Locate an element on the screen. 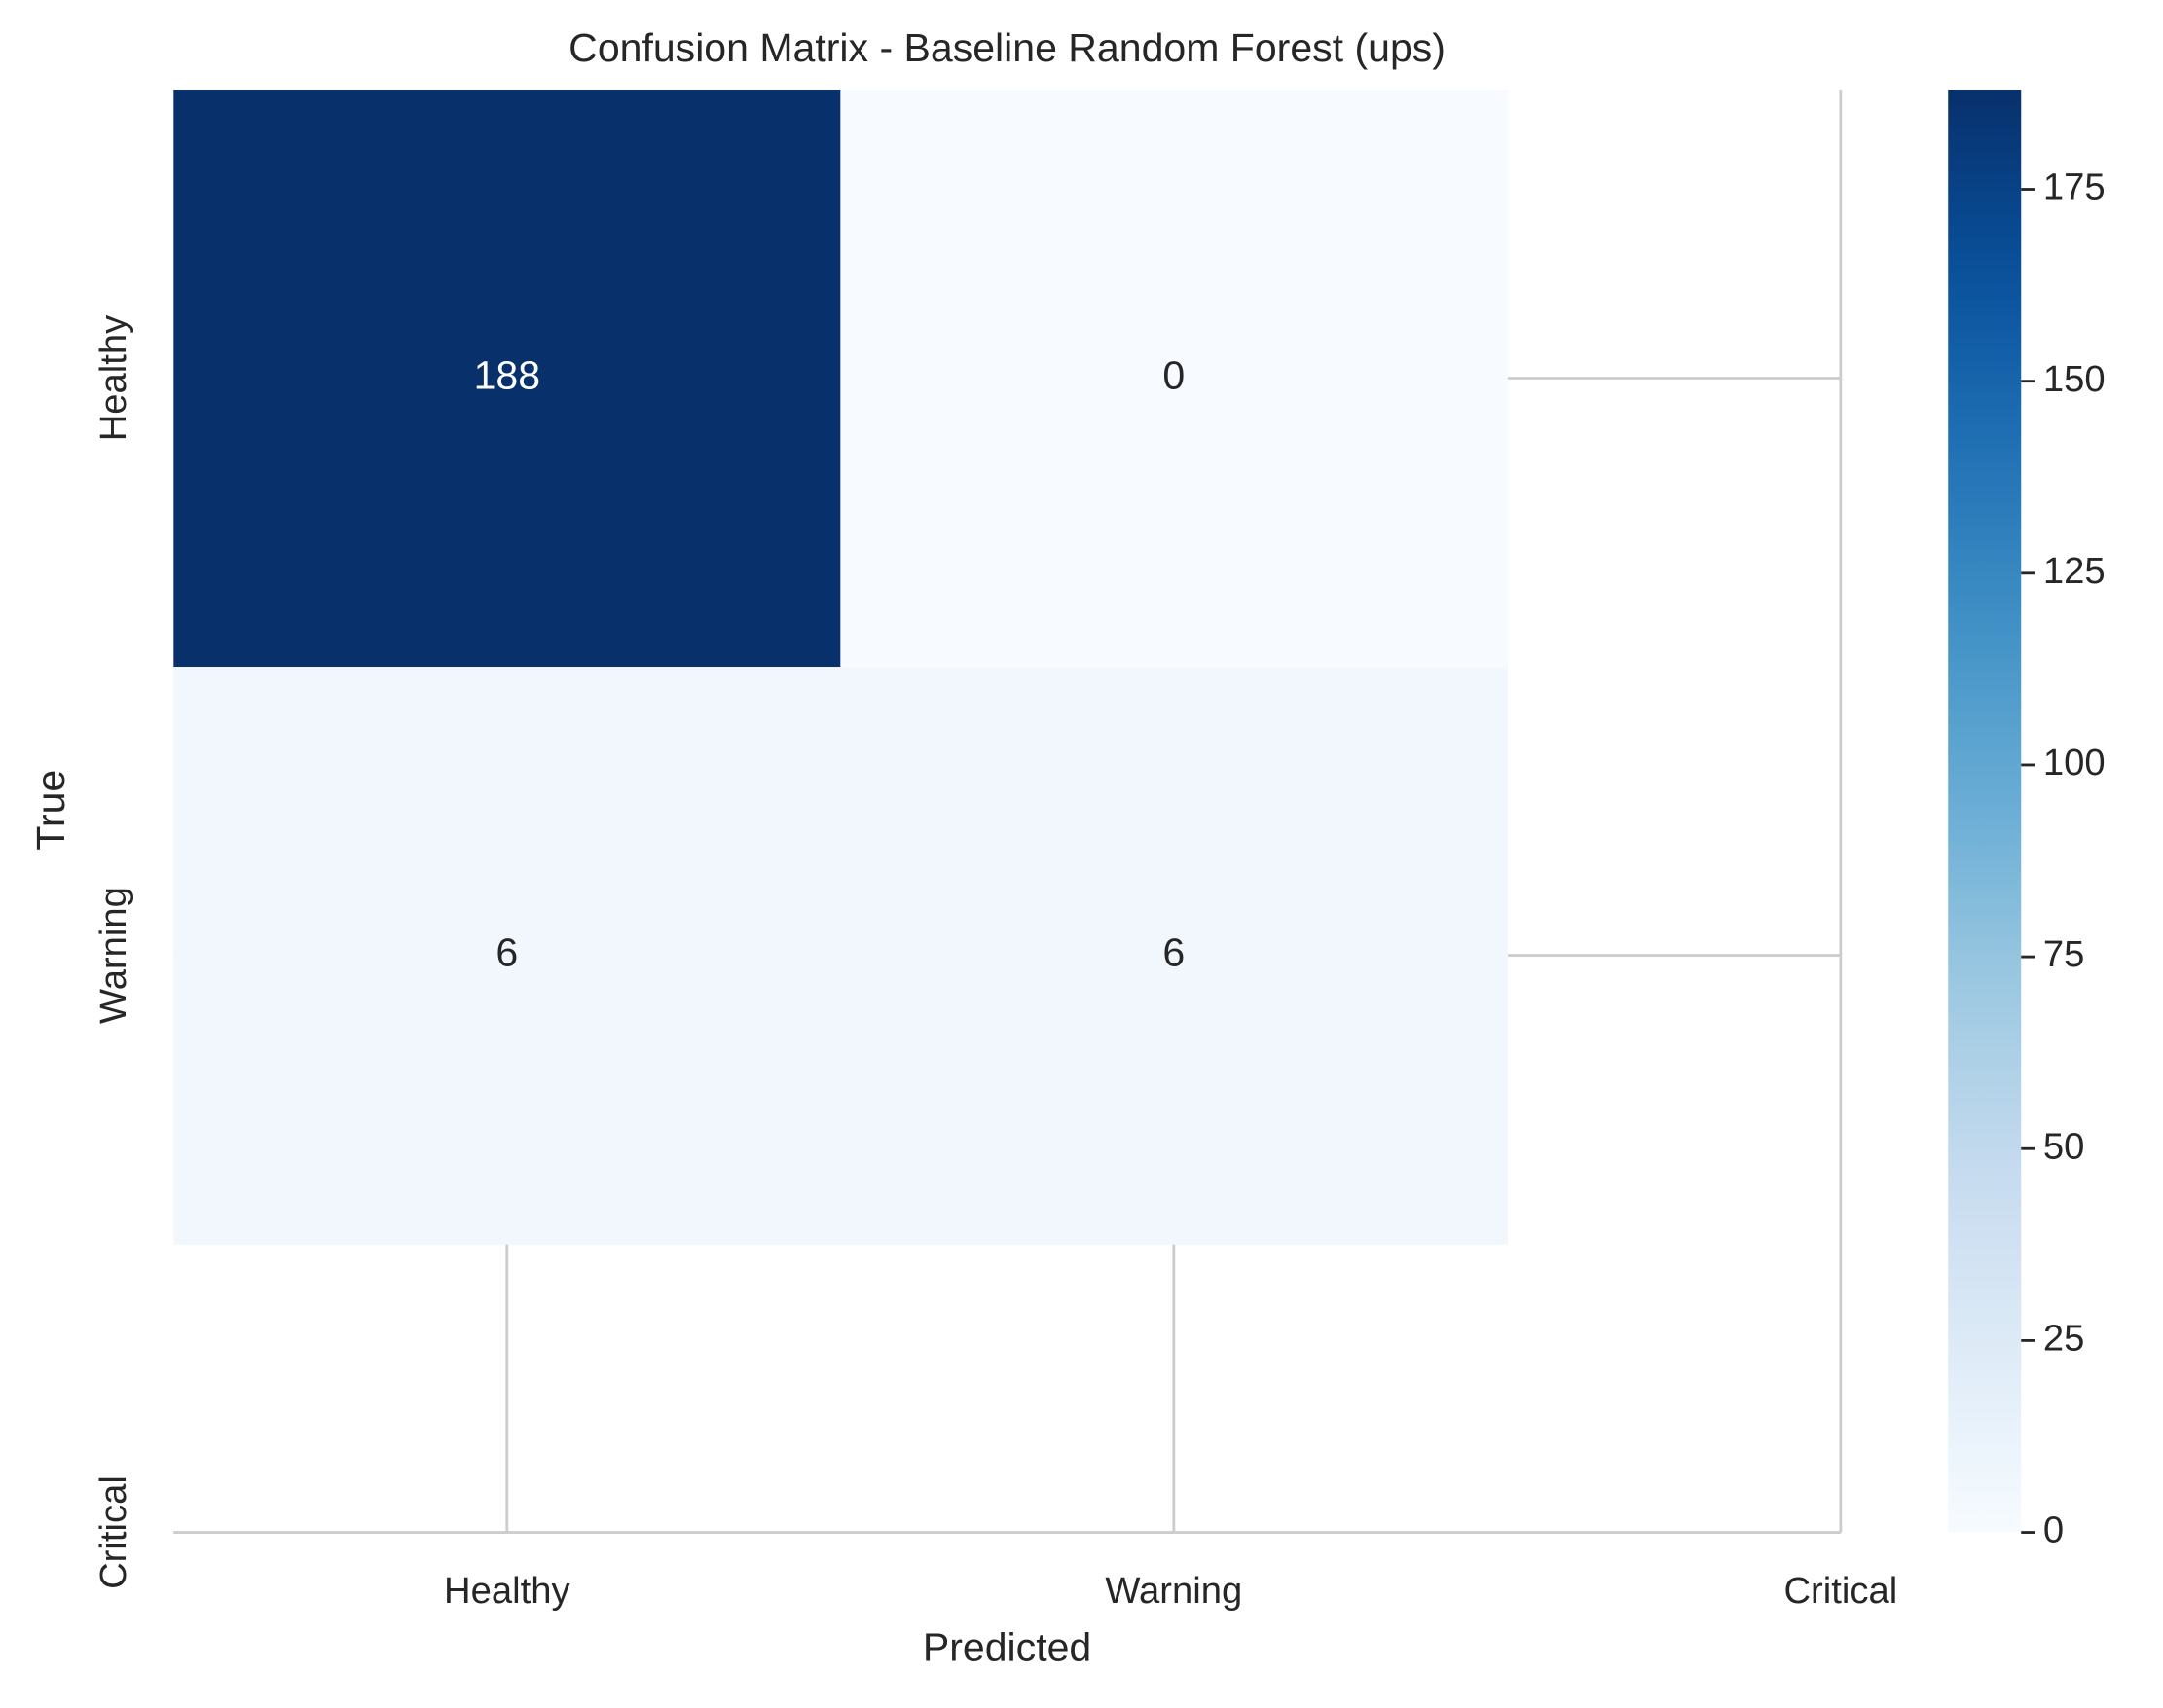 The height and width of the screenshot is (1708, 2163). cell-label: 188 is located at coordinates (507, 374).